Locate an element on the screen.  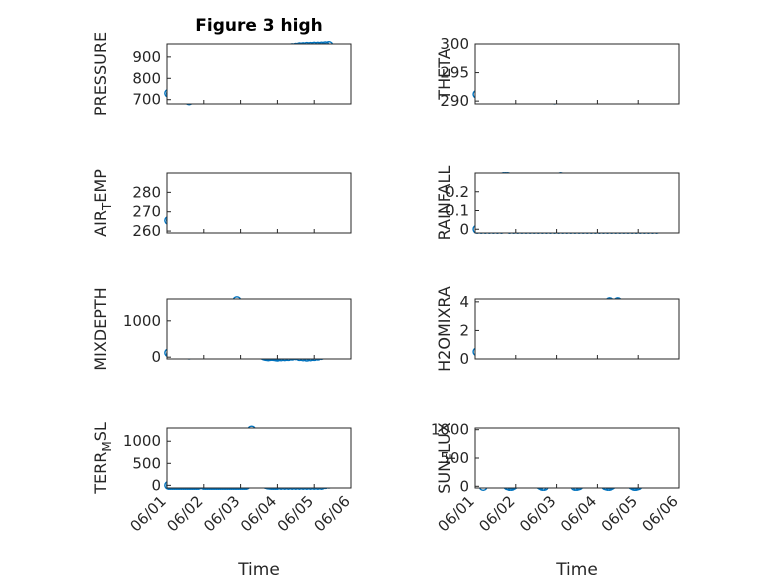
y-tick-label: 2 is located at coordinates (464, 330).